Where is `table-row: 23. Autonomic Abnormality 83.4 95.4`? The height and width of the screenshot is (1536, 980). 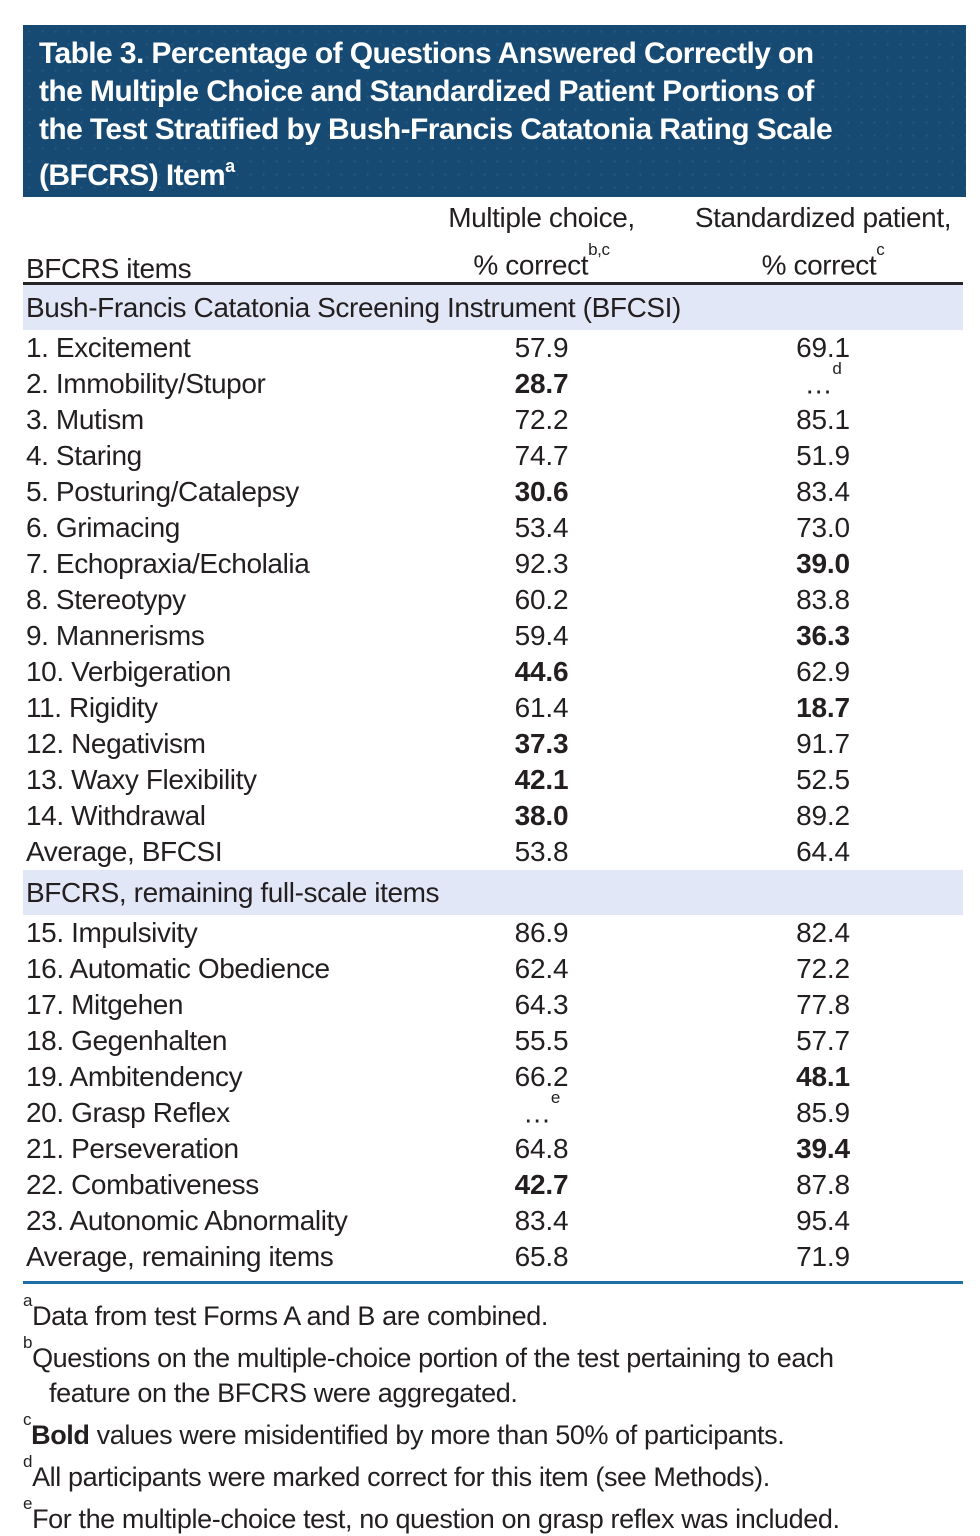
table-row: 23. Autonomic Abnormality 83.4 95.4 is located at coordinates (493, 1221).